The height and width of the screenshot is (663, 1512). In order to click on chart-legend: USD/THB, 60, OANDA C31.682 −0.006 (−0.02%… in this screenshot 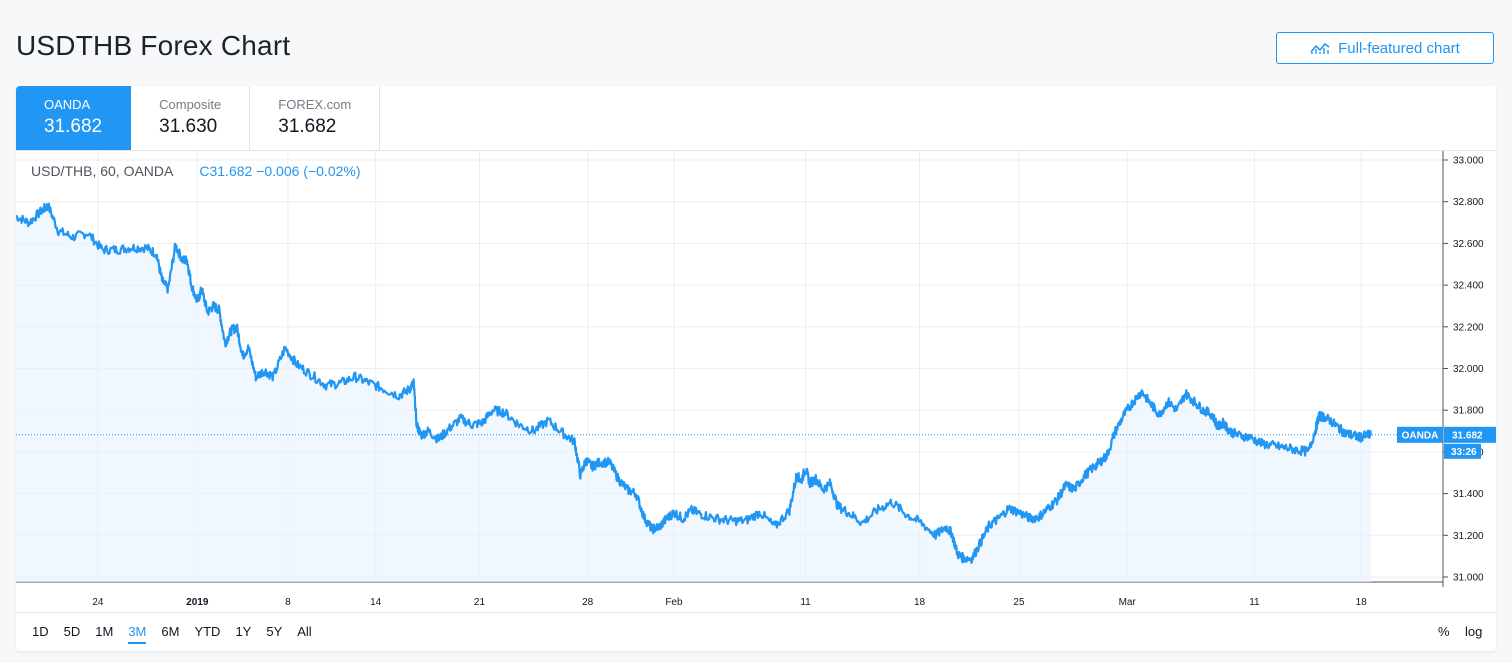, I will do `click(196, 171)`.